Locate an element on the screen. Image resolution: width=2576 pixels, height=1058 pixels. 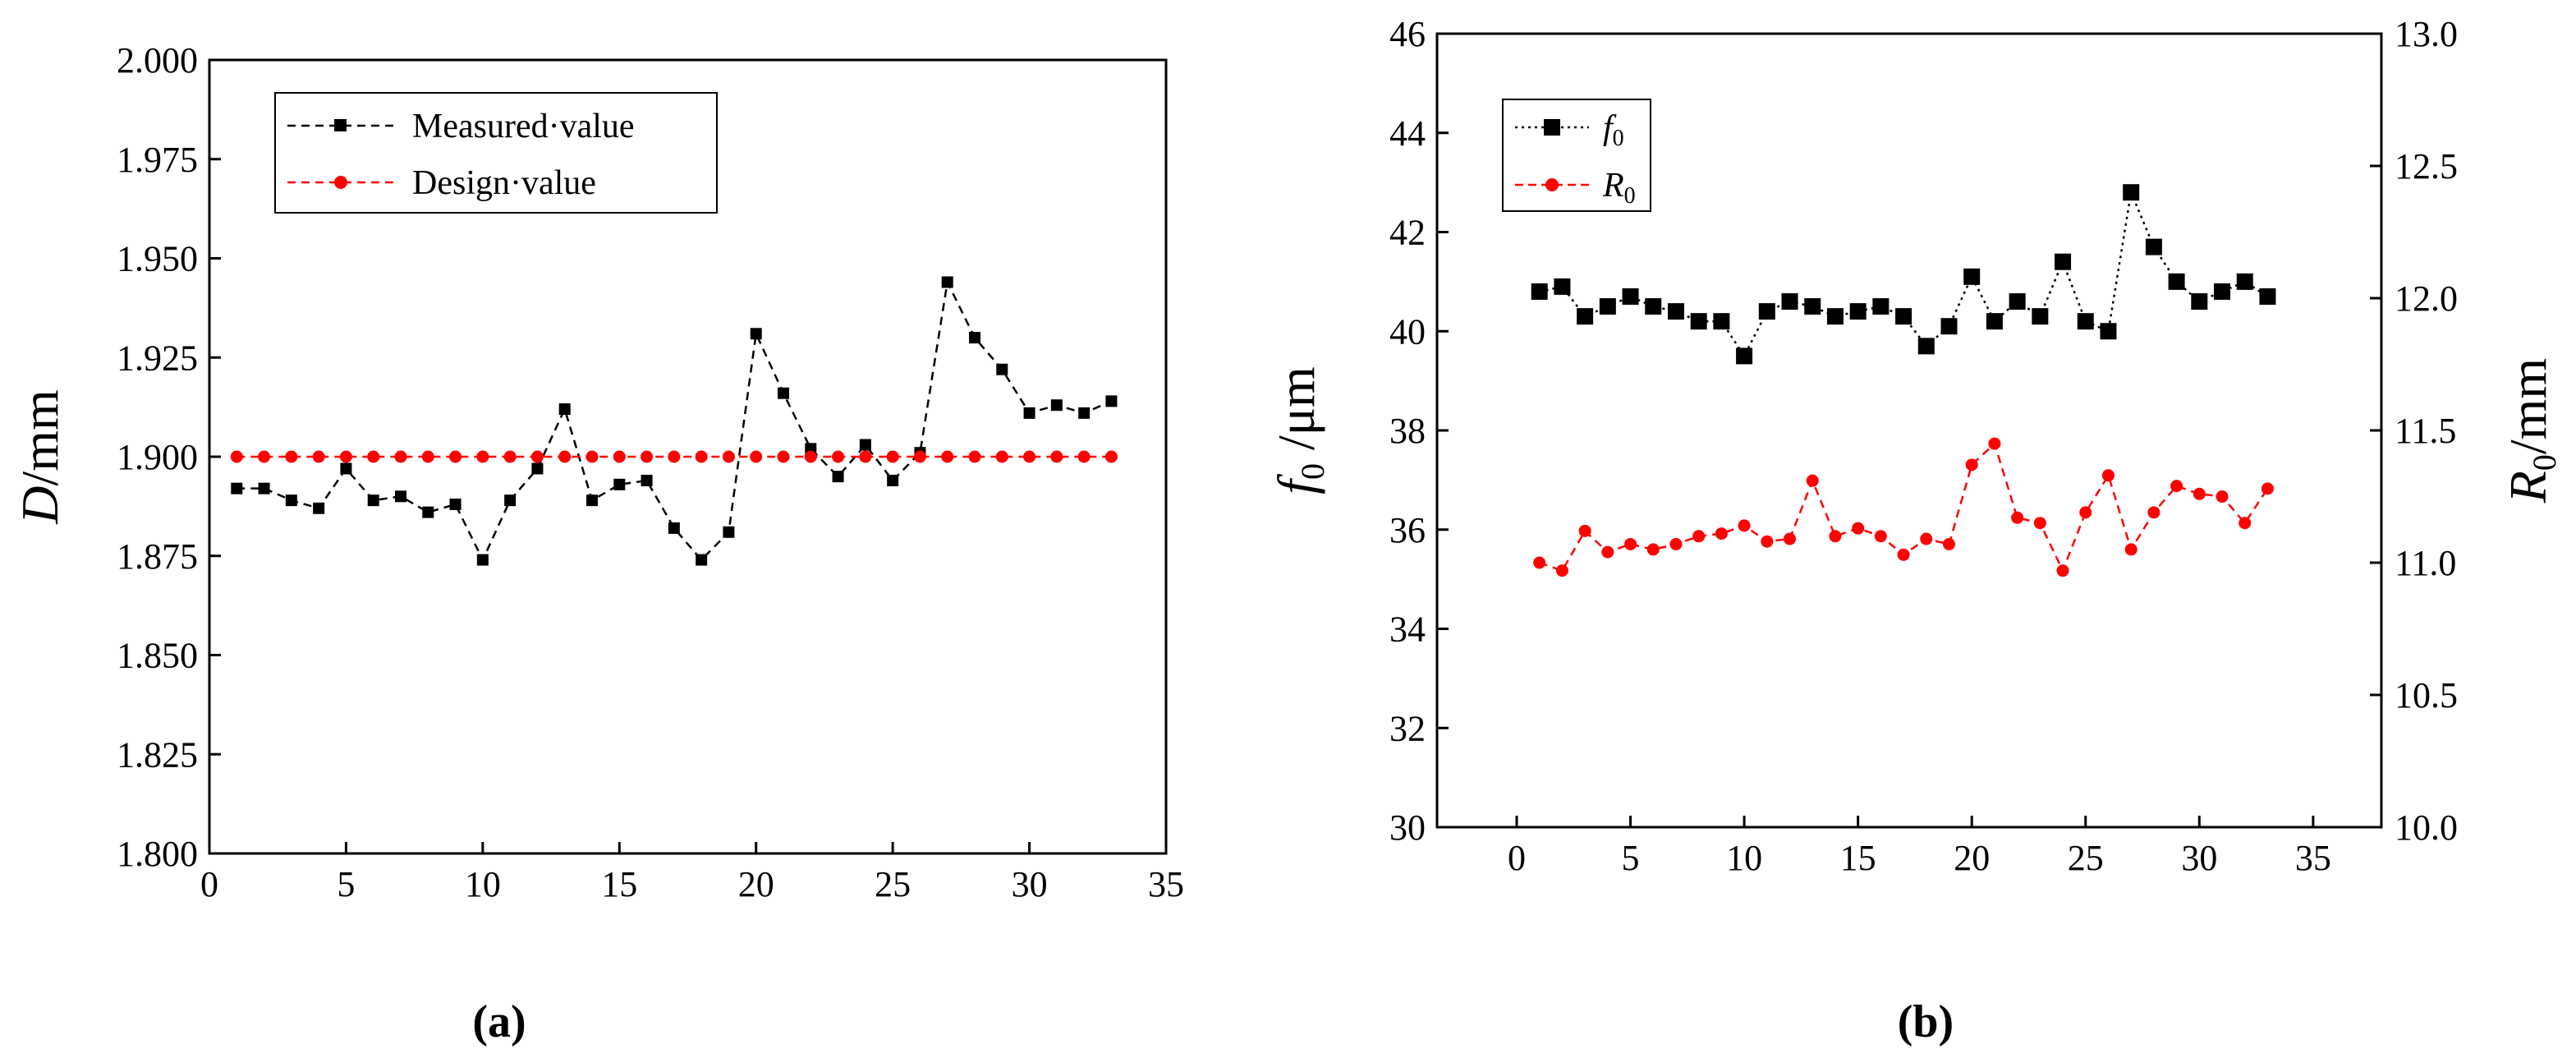
y-tick-label: 32 is located at coordinates (1407, 728).